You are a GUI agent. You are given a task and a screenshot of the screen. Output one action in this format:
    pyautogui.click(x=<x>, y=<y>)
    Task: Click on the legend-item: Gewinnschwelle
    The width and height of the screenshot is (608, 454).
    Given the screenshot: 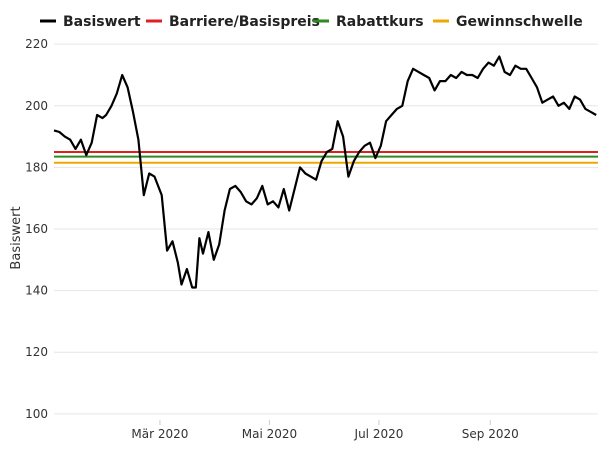 What is the action you would take?
    pyautogui.click(x=508, y=22)
    